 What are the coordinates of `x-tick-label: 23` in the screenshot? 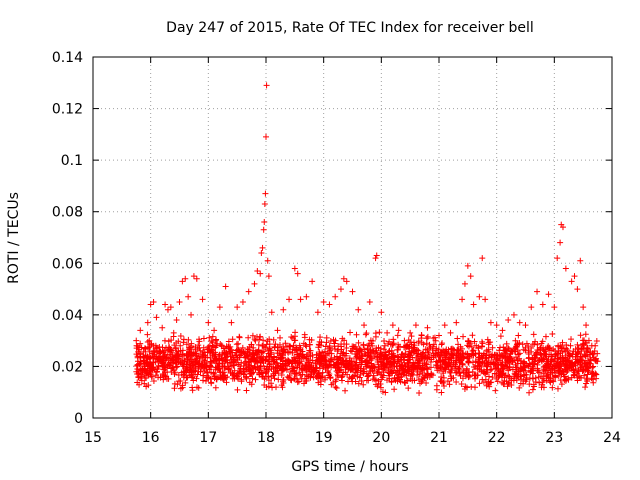 It's located at (554, 438).